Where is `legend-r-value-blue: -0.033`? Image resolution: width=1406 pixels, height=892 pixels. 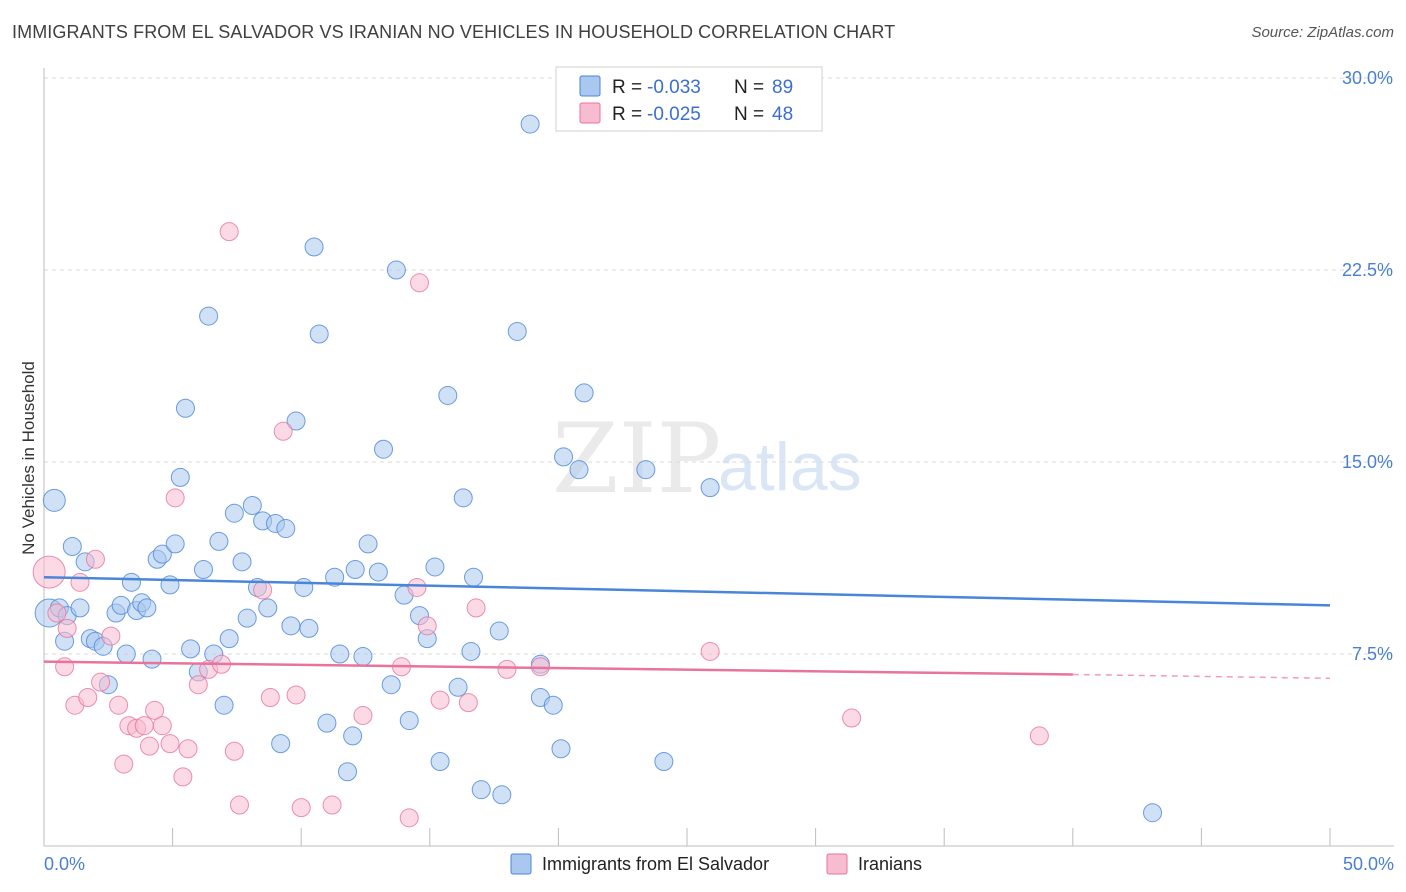 legend-r-value-blue: -0.033 is located at coordinates (674, 87).